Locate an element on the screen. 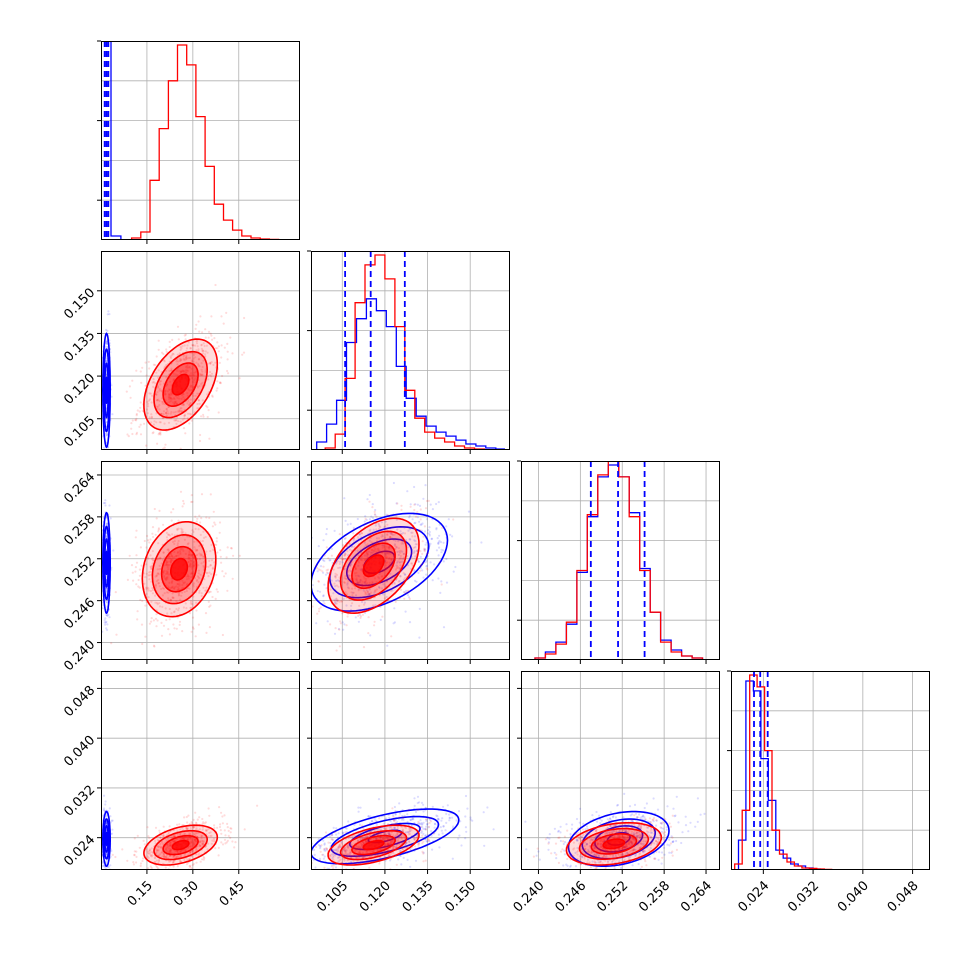  density-contour is located at coordinates (380, 562).